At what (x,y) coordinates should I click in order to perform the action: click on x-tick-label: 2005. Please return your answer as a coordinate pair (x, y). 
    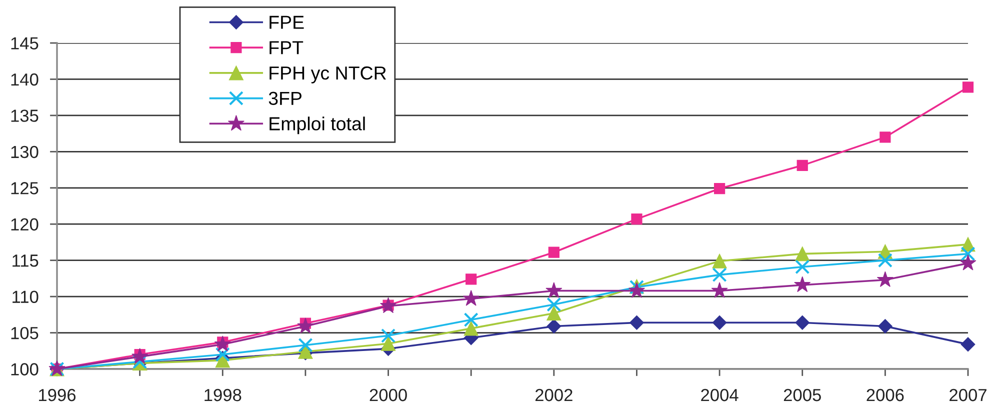
    Looking at the image, I should click on (802, 395).